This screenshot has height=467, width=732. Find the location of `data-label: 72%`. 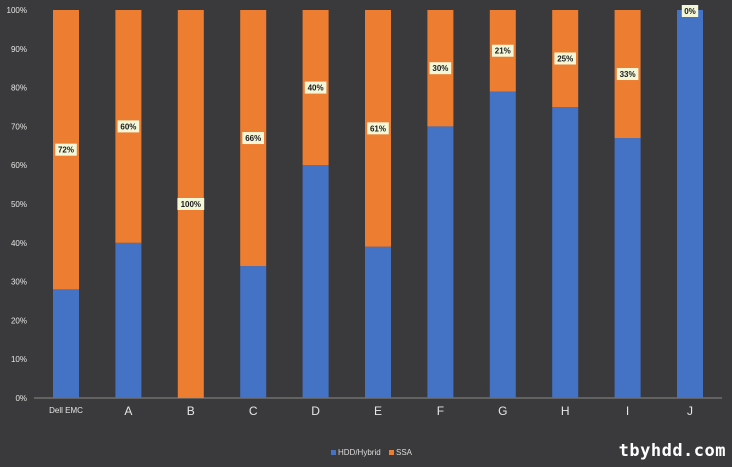

data-label: 72% is located at coordinates (66, 150).